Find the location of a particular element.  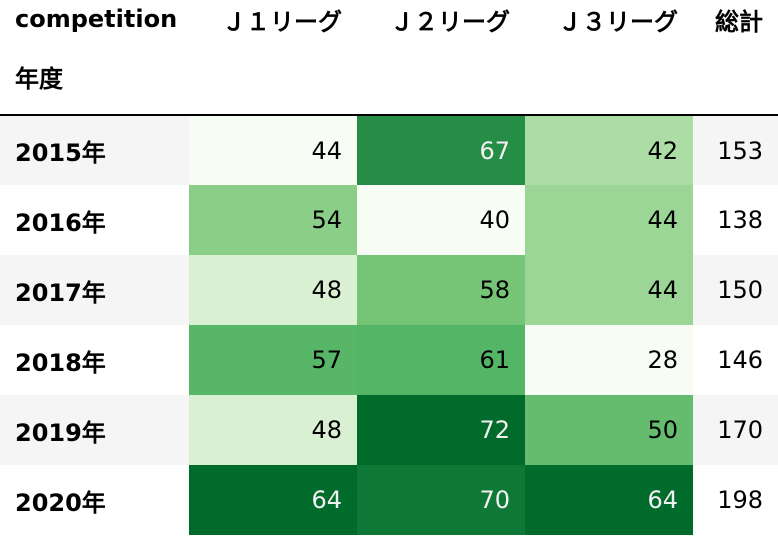

heatmap-cell: 28 is located at coordinates (609, 360).